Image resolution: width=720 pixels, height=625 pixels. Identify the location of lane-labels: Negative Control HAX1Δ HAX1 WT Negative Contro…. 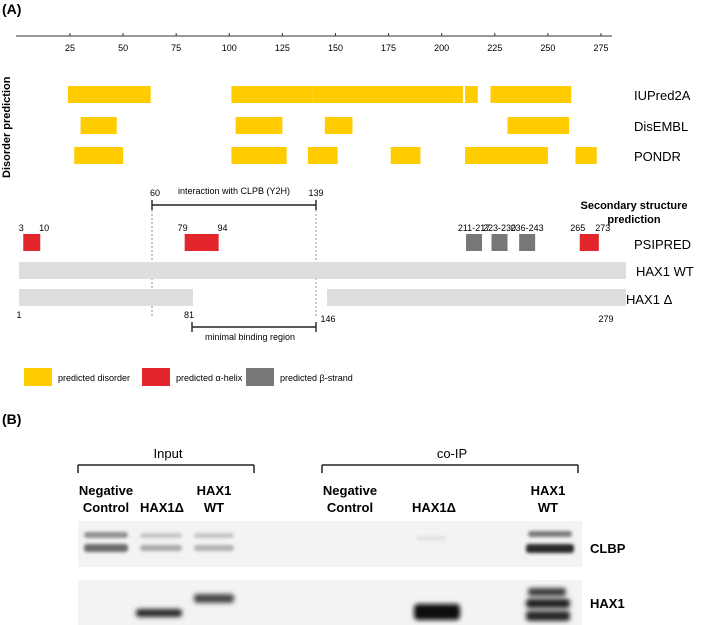
(322, 499).